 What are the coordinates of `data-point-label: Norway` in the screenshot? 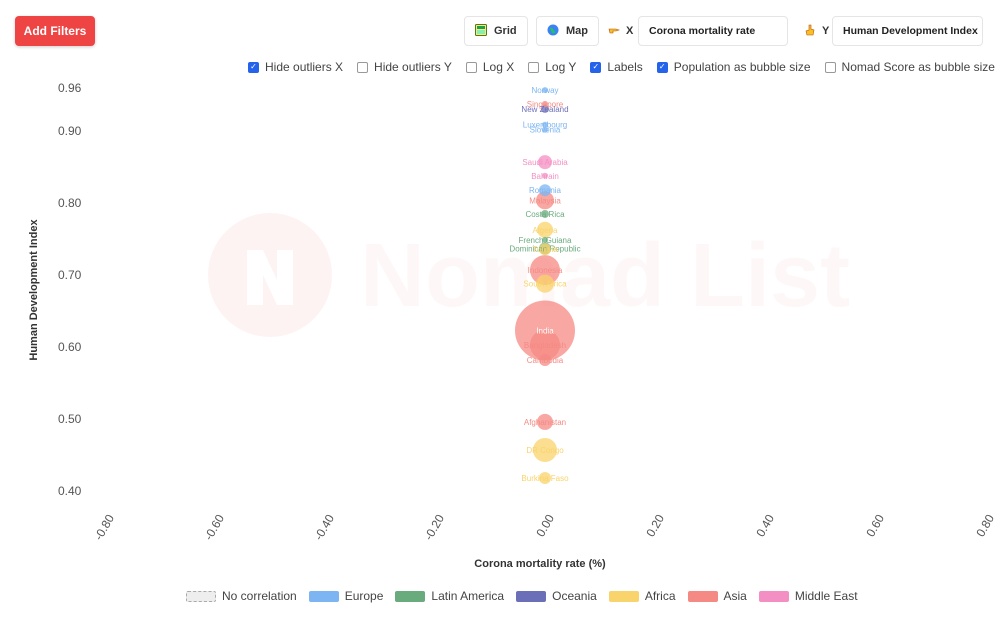 It's located at (544, 90).